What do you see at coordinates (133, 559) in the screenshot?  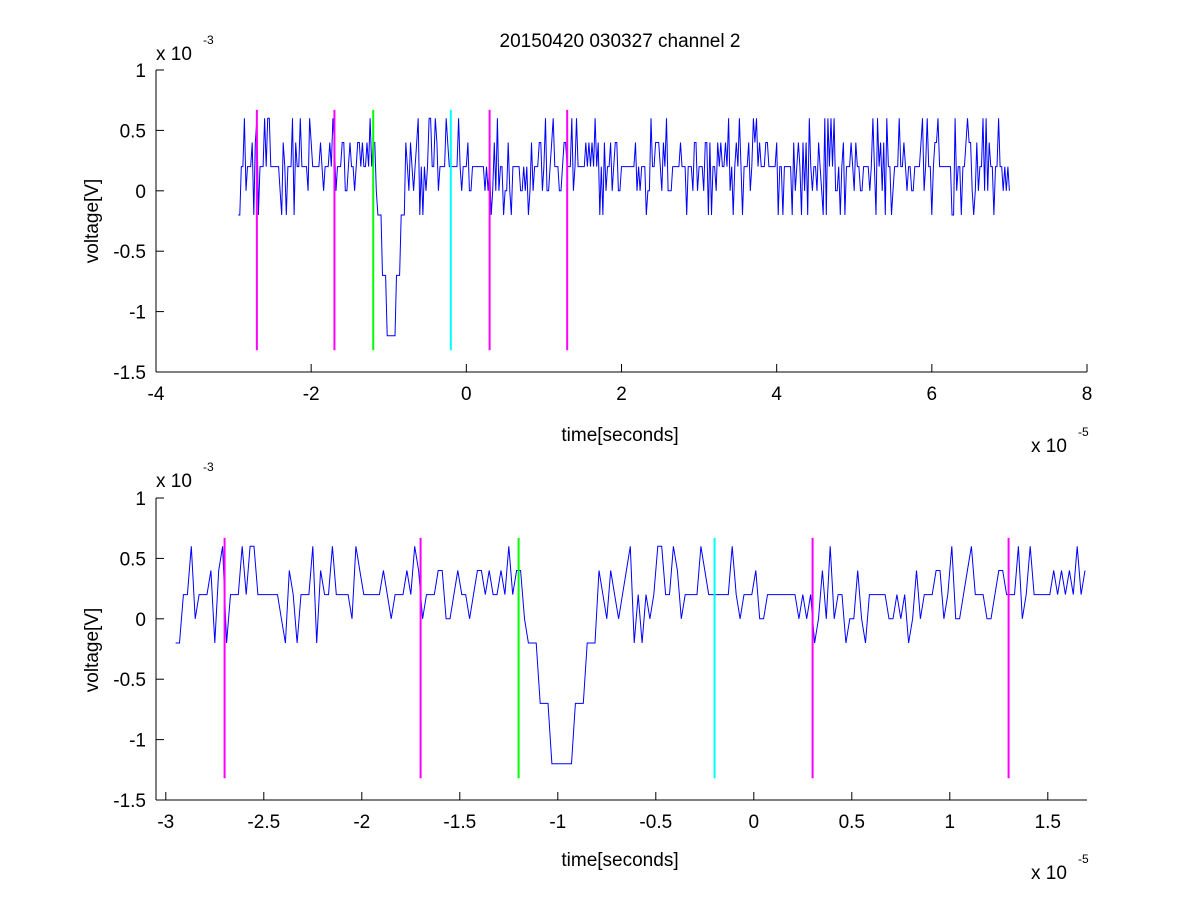 I see `bottom-y-tick-label: 0.5` at bounding box center [133, 559].